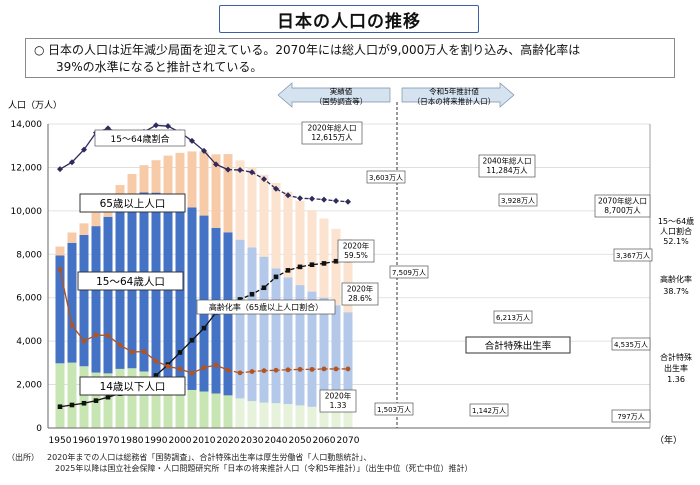  What do you see at coordinates (676, 379) in the screenshot?
I see `right-label-tfr: 1.36` at bounding box center [676, 379].